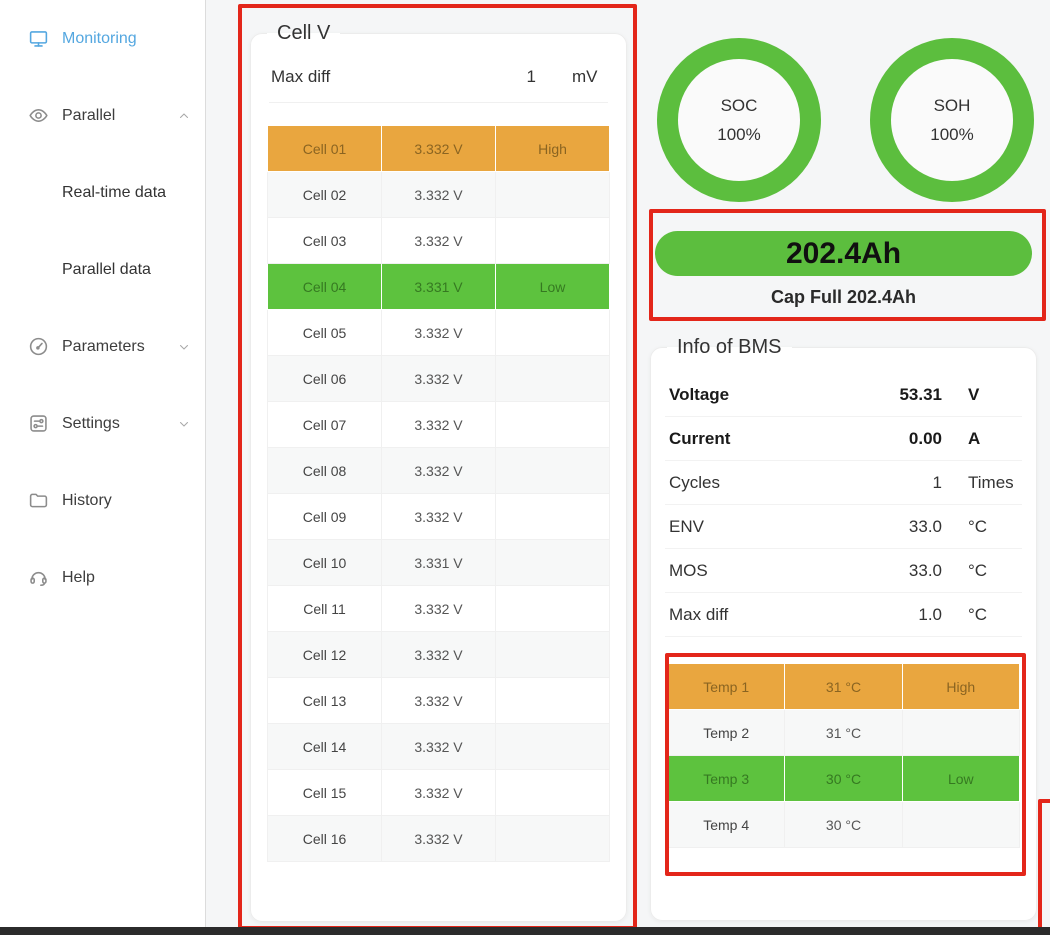 This screenshot has width=1050, height=935. Describe the element at coordinates (991, 482) in the screenshot. I see `bms-info-unit: Times` at that location.